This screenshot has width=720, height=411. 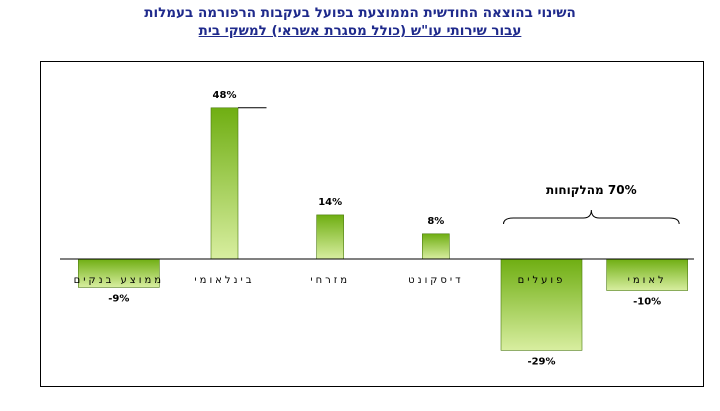 What do you see at coordinates (436, 280) in the screenshot?
I see `category-label-3: דיסקונט` at bounding box center [436, 280].